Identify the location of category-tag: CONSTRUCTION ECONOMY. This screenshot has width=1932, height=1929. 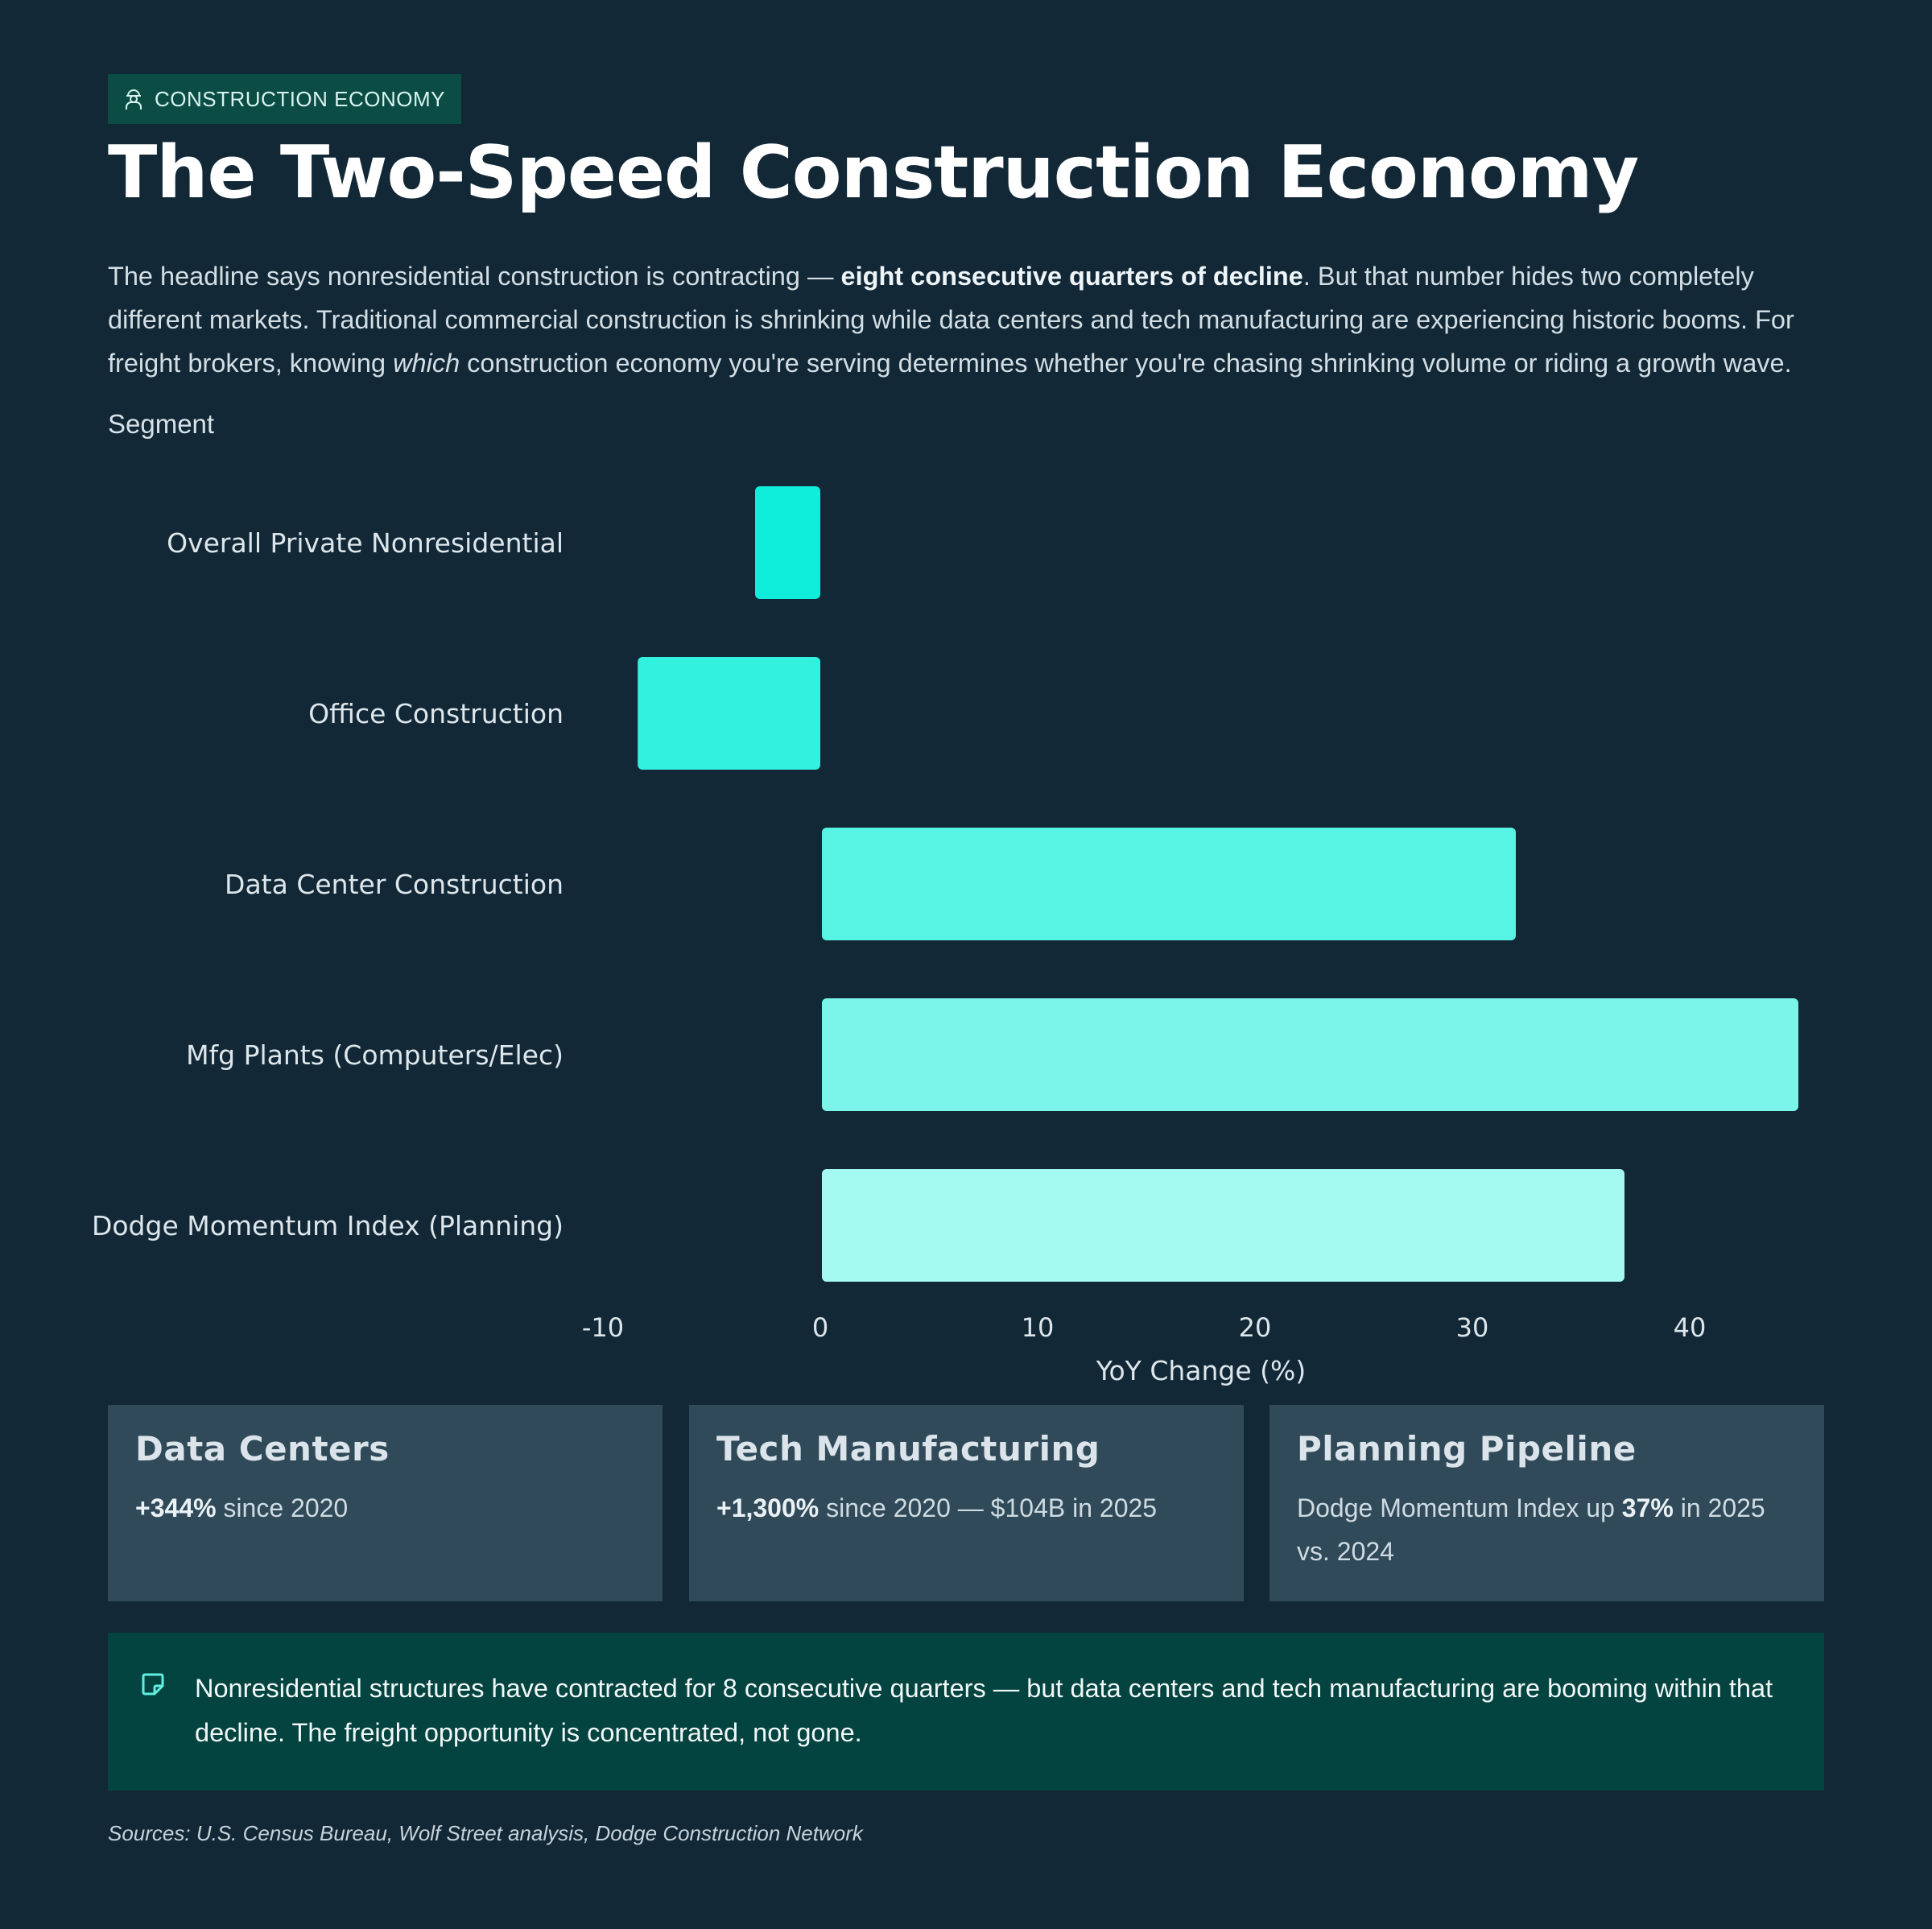
(284, 99).